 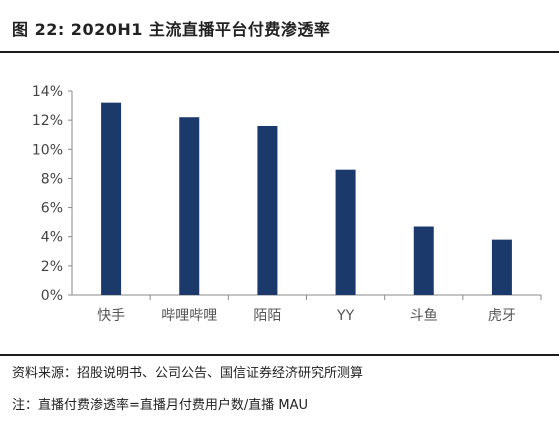 I want to click on y-tick-label: 10%, so click(x=47, y=150).